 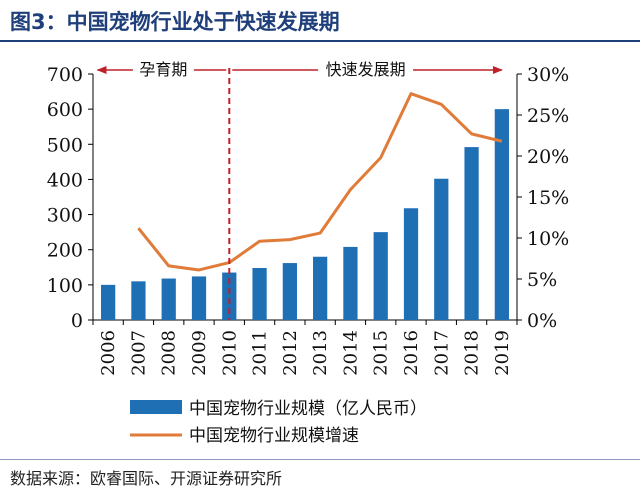 What do you see at coordinates (320, 41) in the screenshot?
I see `title-rule` at bounding box center [320, 41].